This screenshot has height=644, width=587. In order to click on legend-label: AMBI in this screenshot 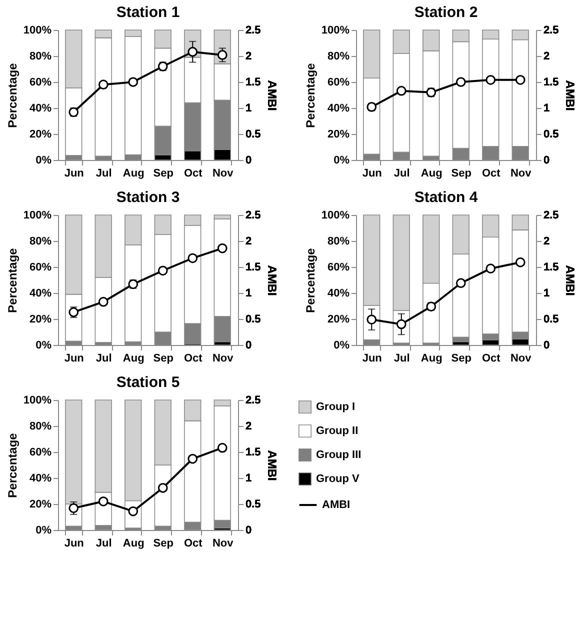, I will do `click(336, 505)`.